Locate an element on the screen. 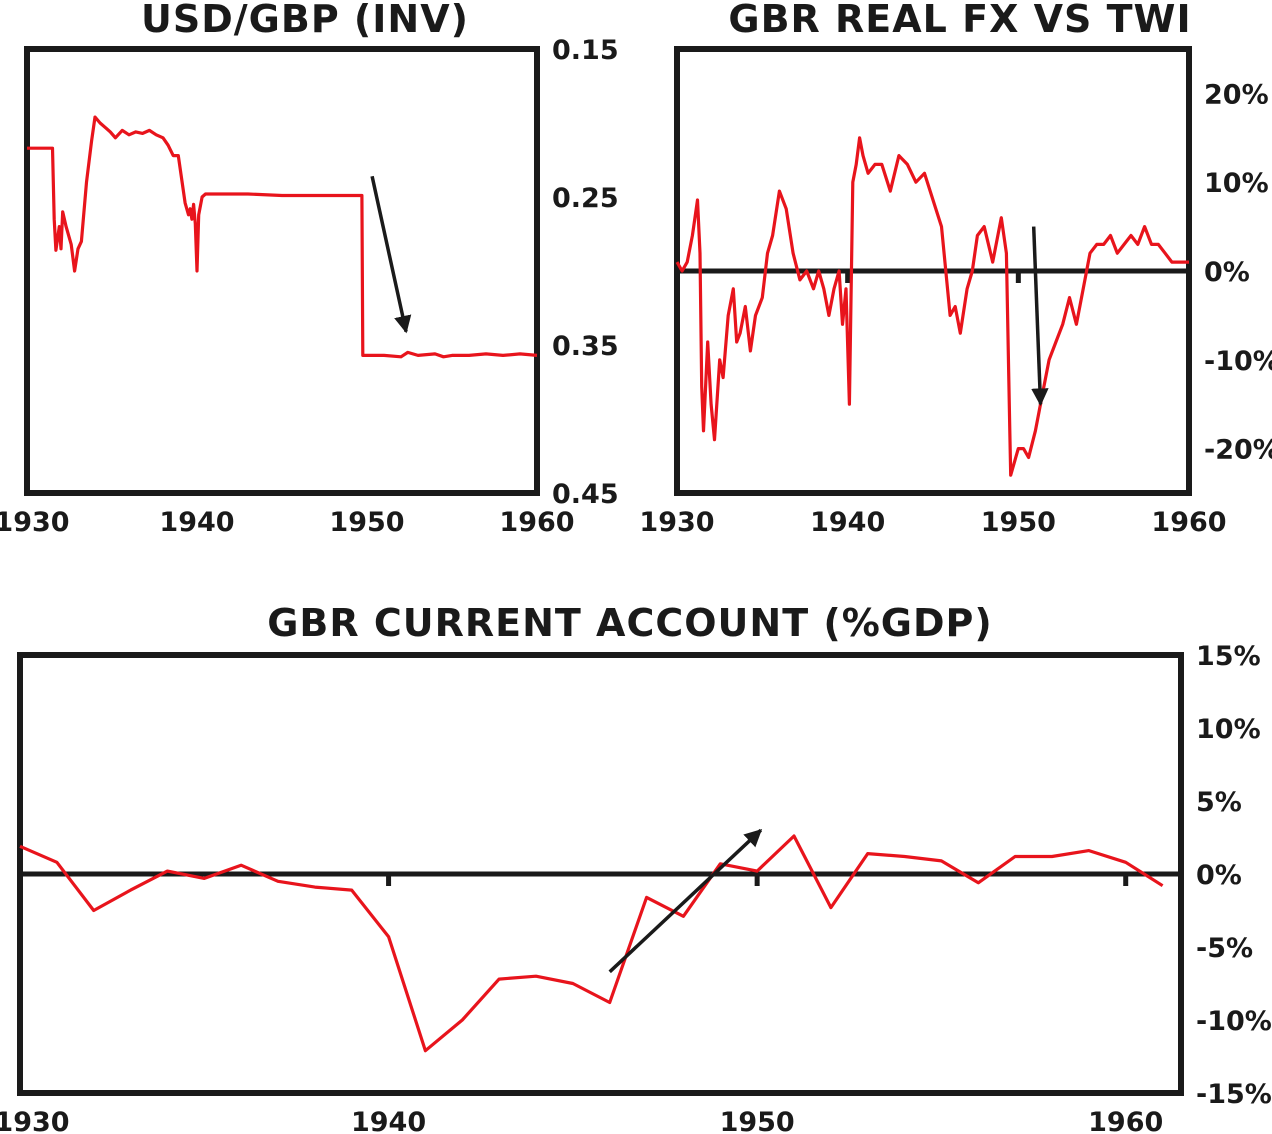 The width and height of the screenshot is (1272, 1134). gbr-current-account-x-tick-label: 1960 is located at coordinates (1125, 1120).